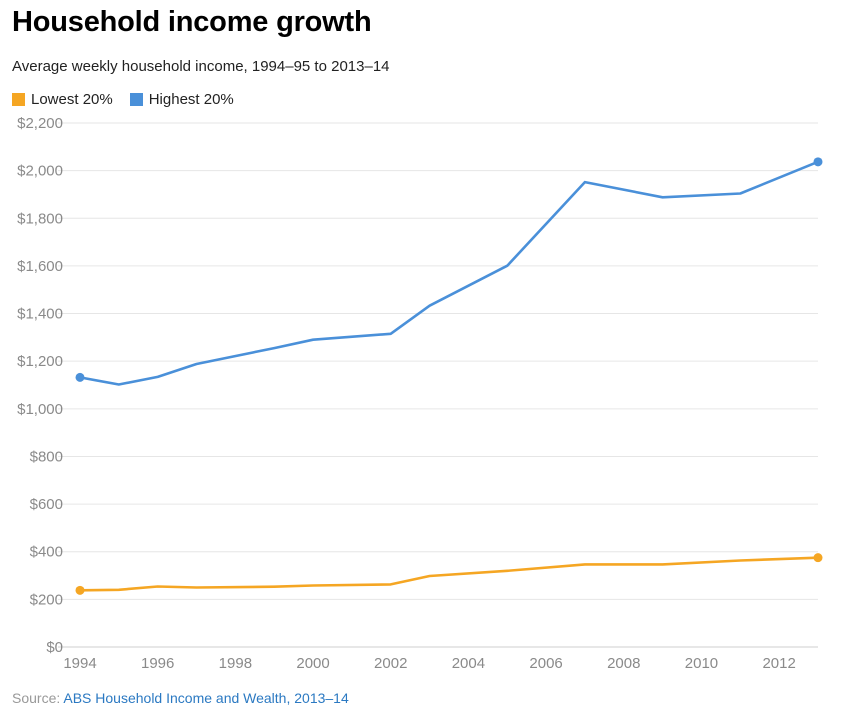 This screenshot has width=844, height=717. I want to click on x-tick-label: 2008, so click(623, 663).